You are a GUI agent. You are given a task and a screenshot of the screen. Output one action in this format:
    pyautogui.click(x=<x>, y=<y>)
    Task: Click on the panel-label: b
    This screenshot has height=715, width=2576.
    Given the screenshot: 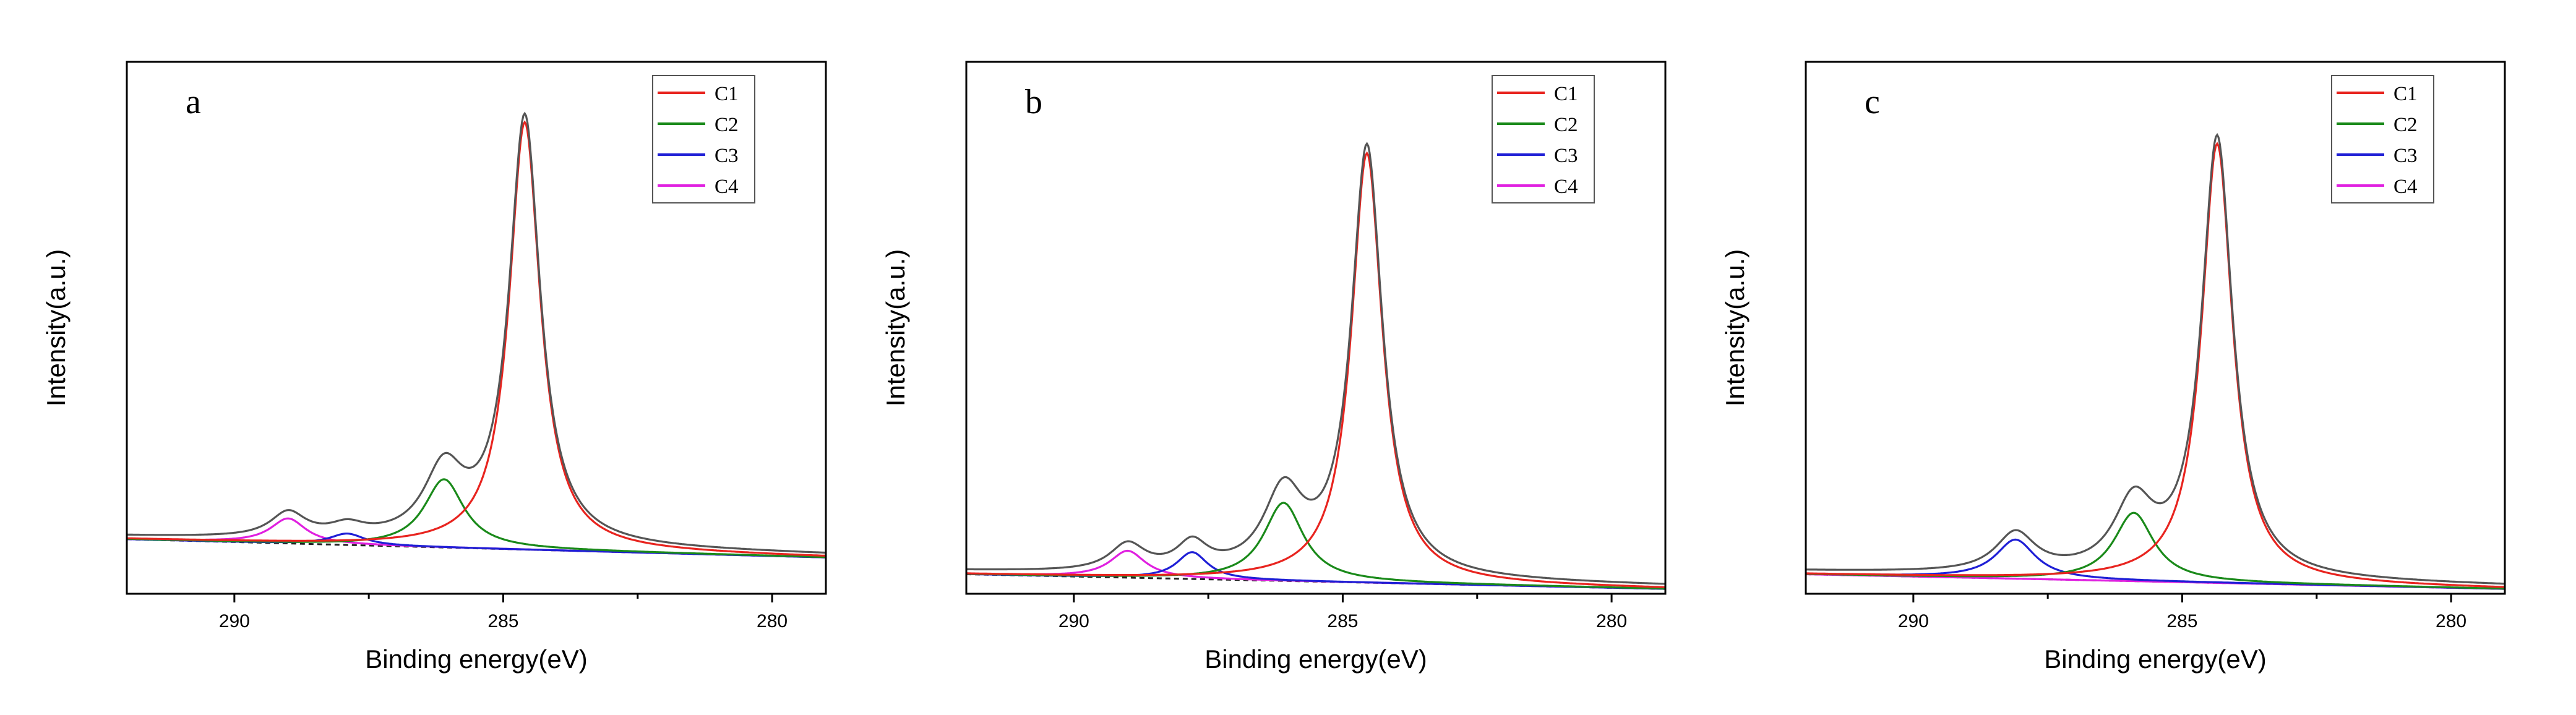 What is the action you would take?
    pyautogui.click(x=1033, y=102)
    